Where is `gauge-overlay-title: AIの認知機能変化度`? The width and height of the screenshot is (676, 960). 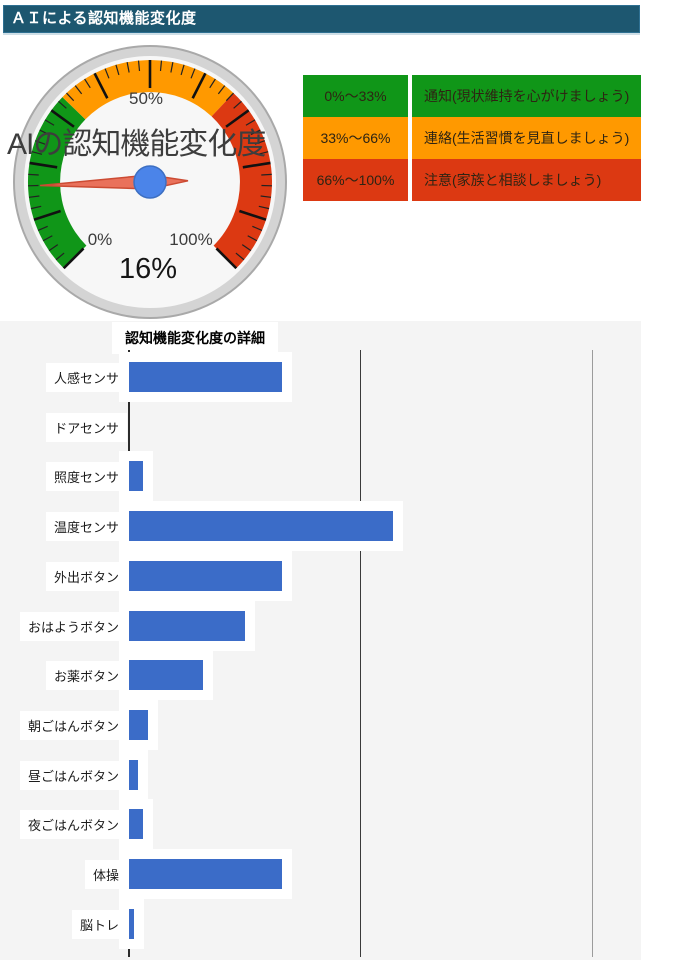 gauge-overlay-title: AIの認知機能変化度 is located at coordinates (136, 144).